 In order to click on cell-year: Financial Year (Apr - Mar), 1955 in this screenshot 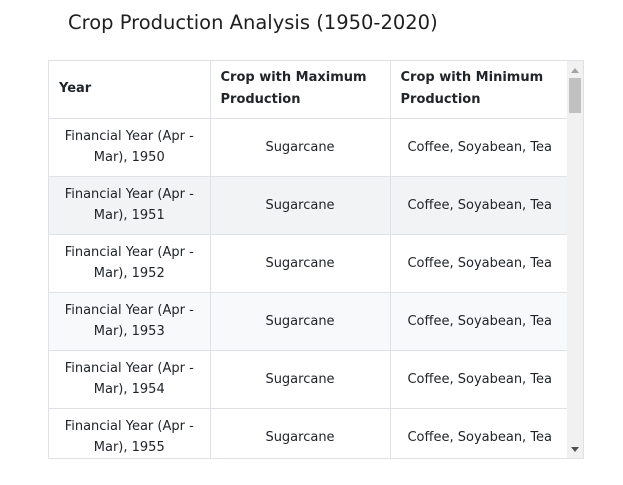, I will do `click(130, 433)`.